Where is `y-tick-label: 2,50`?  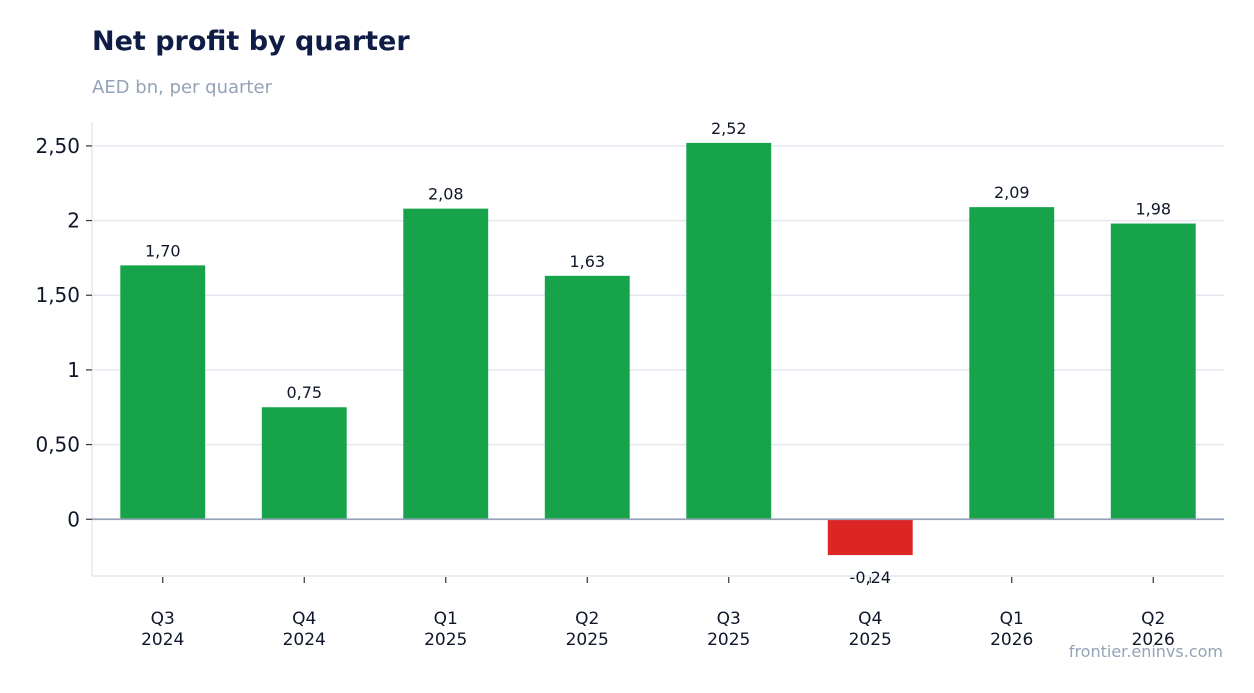 y-tick-label: 2,50 is located at coordinates (57, 146).